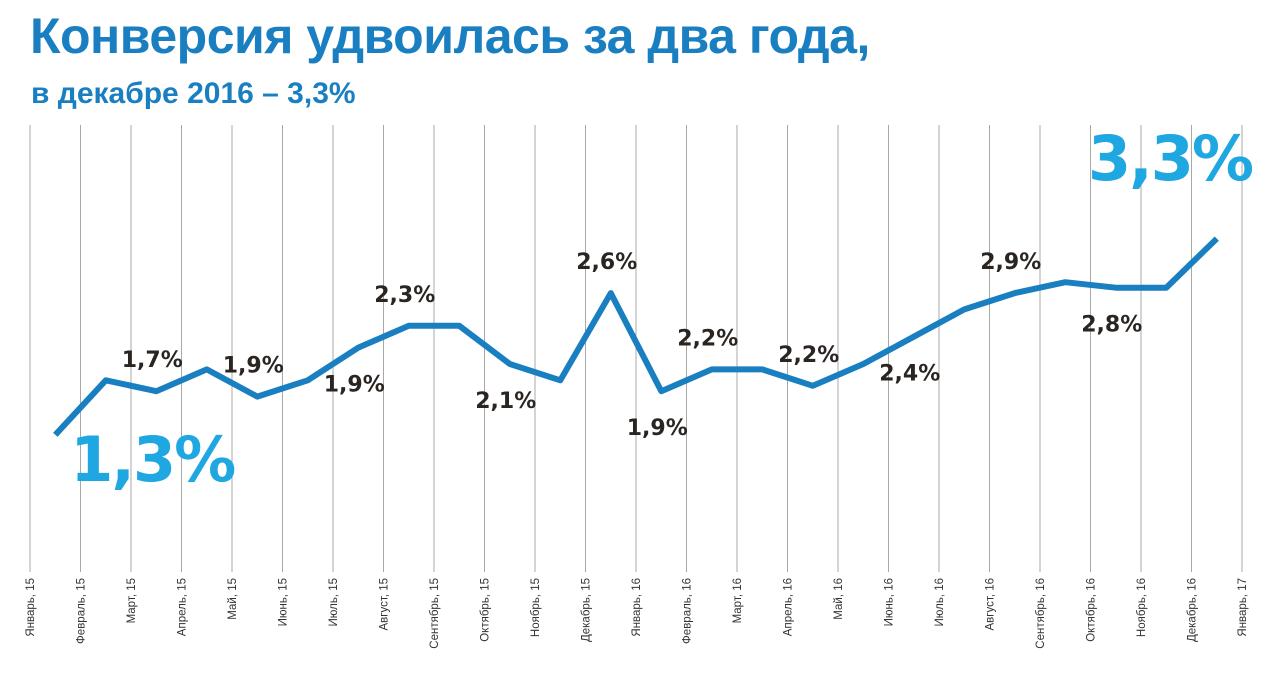 The width and height of the screenshot is (1280, 694). I want to click on x-tick-label: Февраль, 16, so click(688, 611).